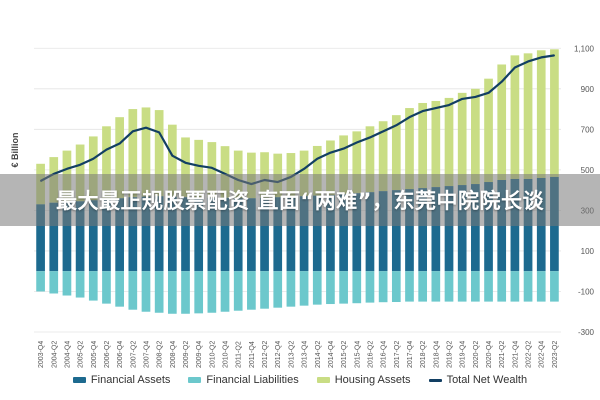 The height and width of the screenshot is (400, 600). I want to click on x-tick-label: 2012-Q4, so click(278, 354).